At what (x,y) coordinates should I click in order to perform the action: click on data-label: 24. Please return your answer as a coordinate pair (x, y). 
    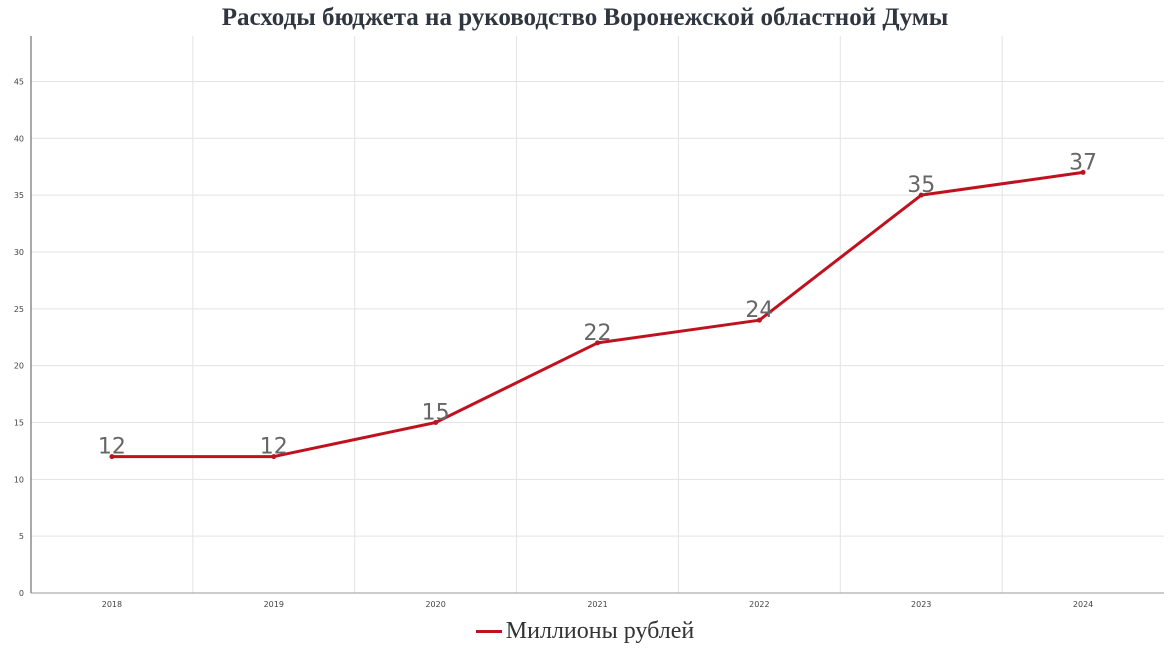
    Looking at the image, I should click on (759, 310).